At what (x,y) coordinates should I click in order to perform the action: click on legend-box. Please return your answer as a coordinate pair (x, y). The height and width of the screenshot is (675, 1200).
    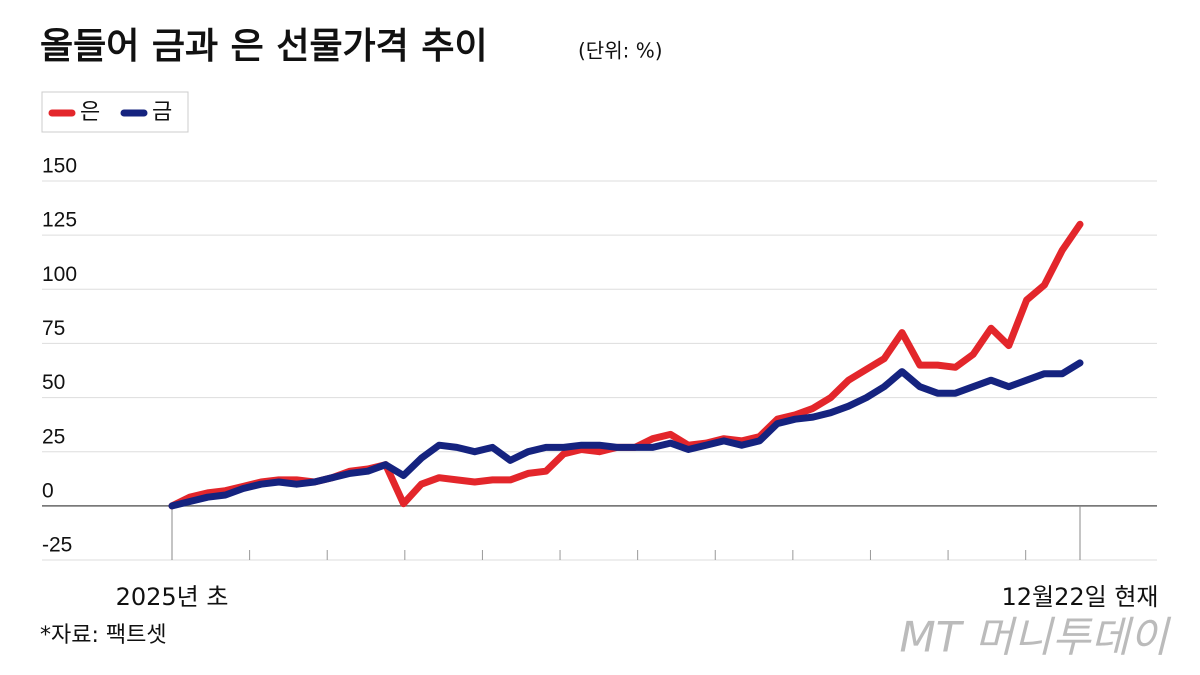
    Looking at the image, I should click on (115, 112).